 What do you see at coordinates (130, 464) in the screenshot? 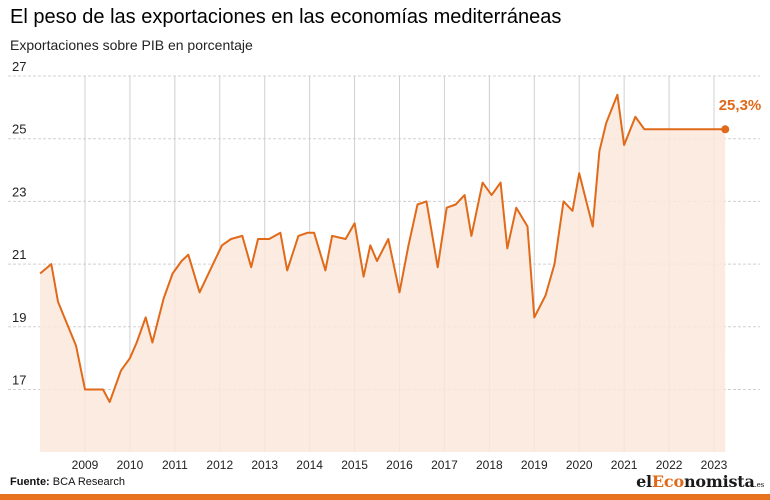
I see `x-tick-label: 2010` at bounding box center [130, 464].